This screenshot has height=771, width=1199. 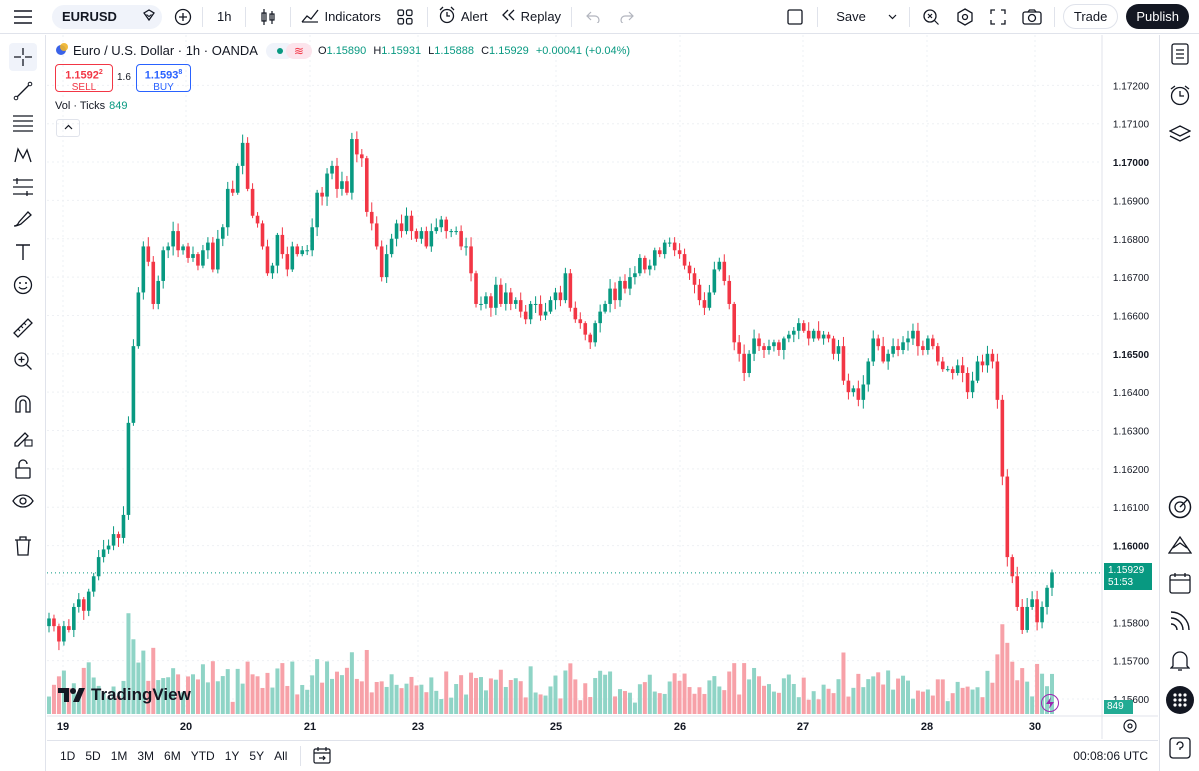 What do you see at coordinates (23, 501) in the screenshot?
I see `eye-icon` at bounding box center [23, 501].